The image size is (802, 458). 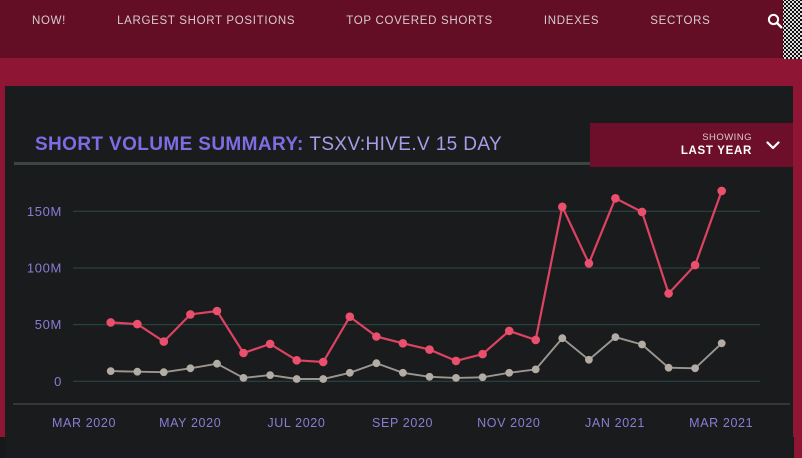 I want to click on svg-text: 0, so click(x=58, y=381).